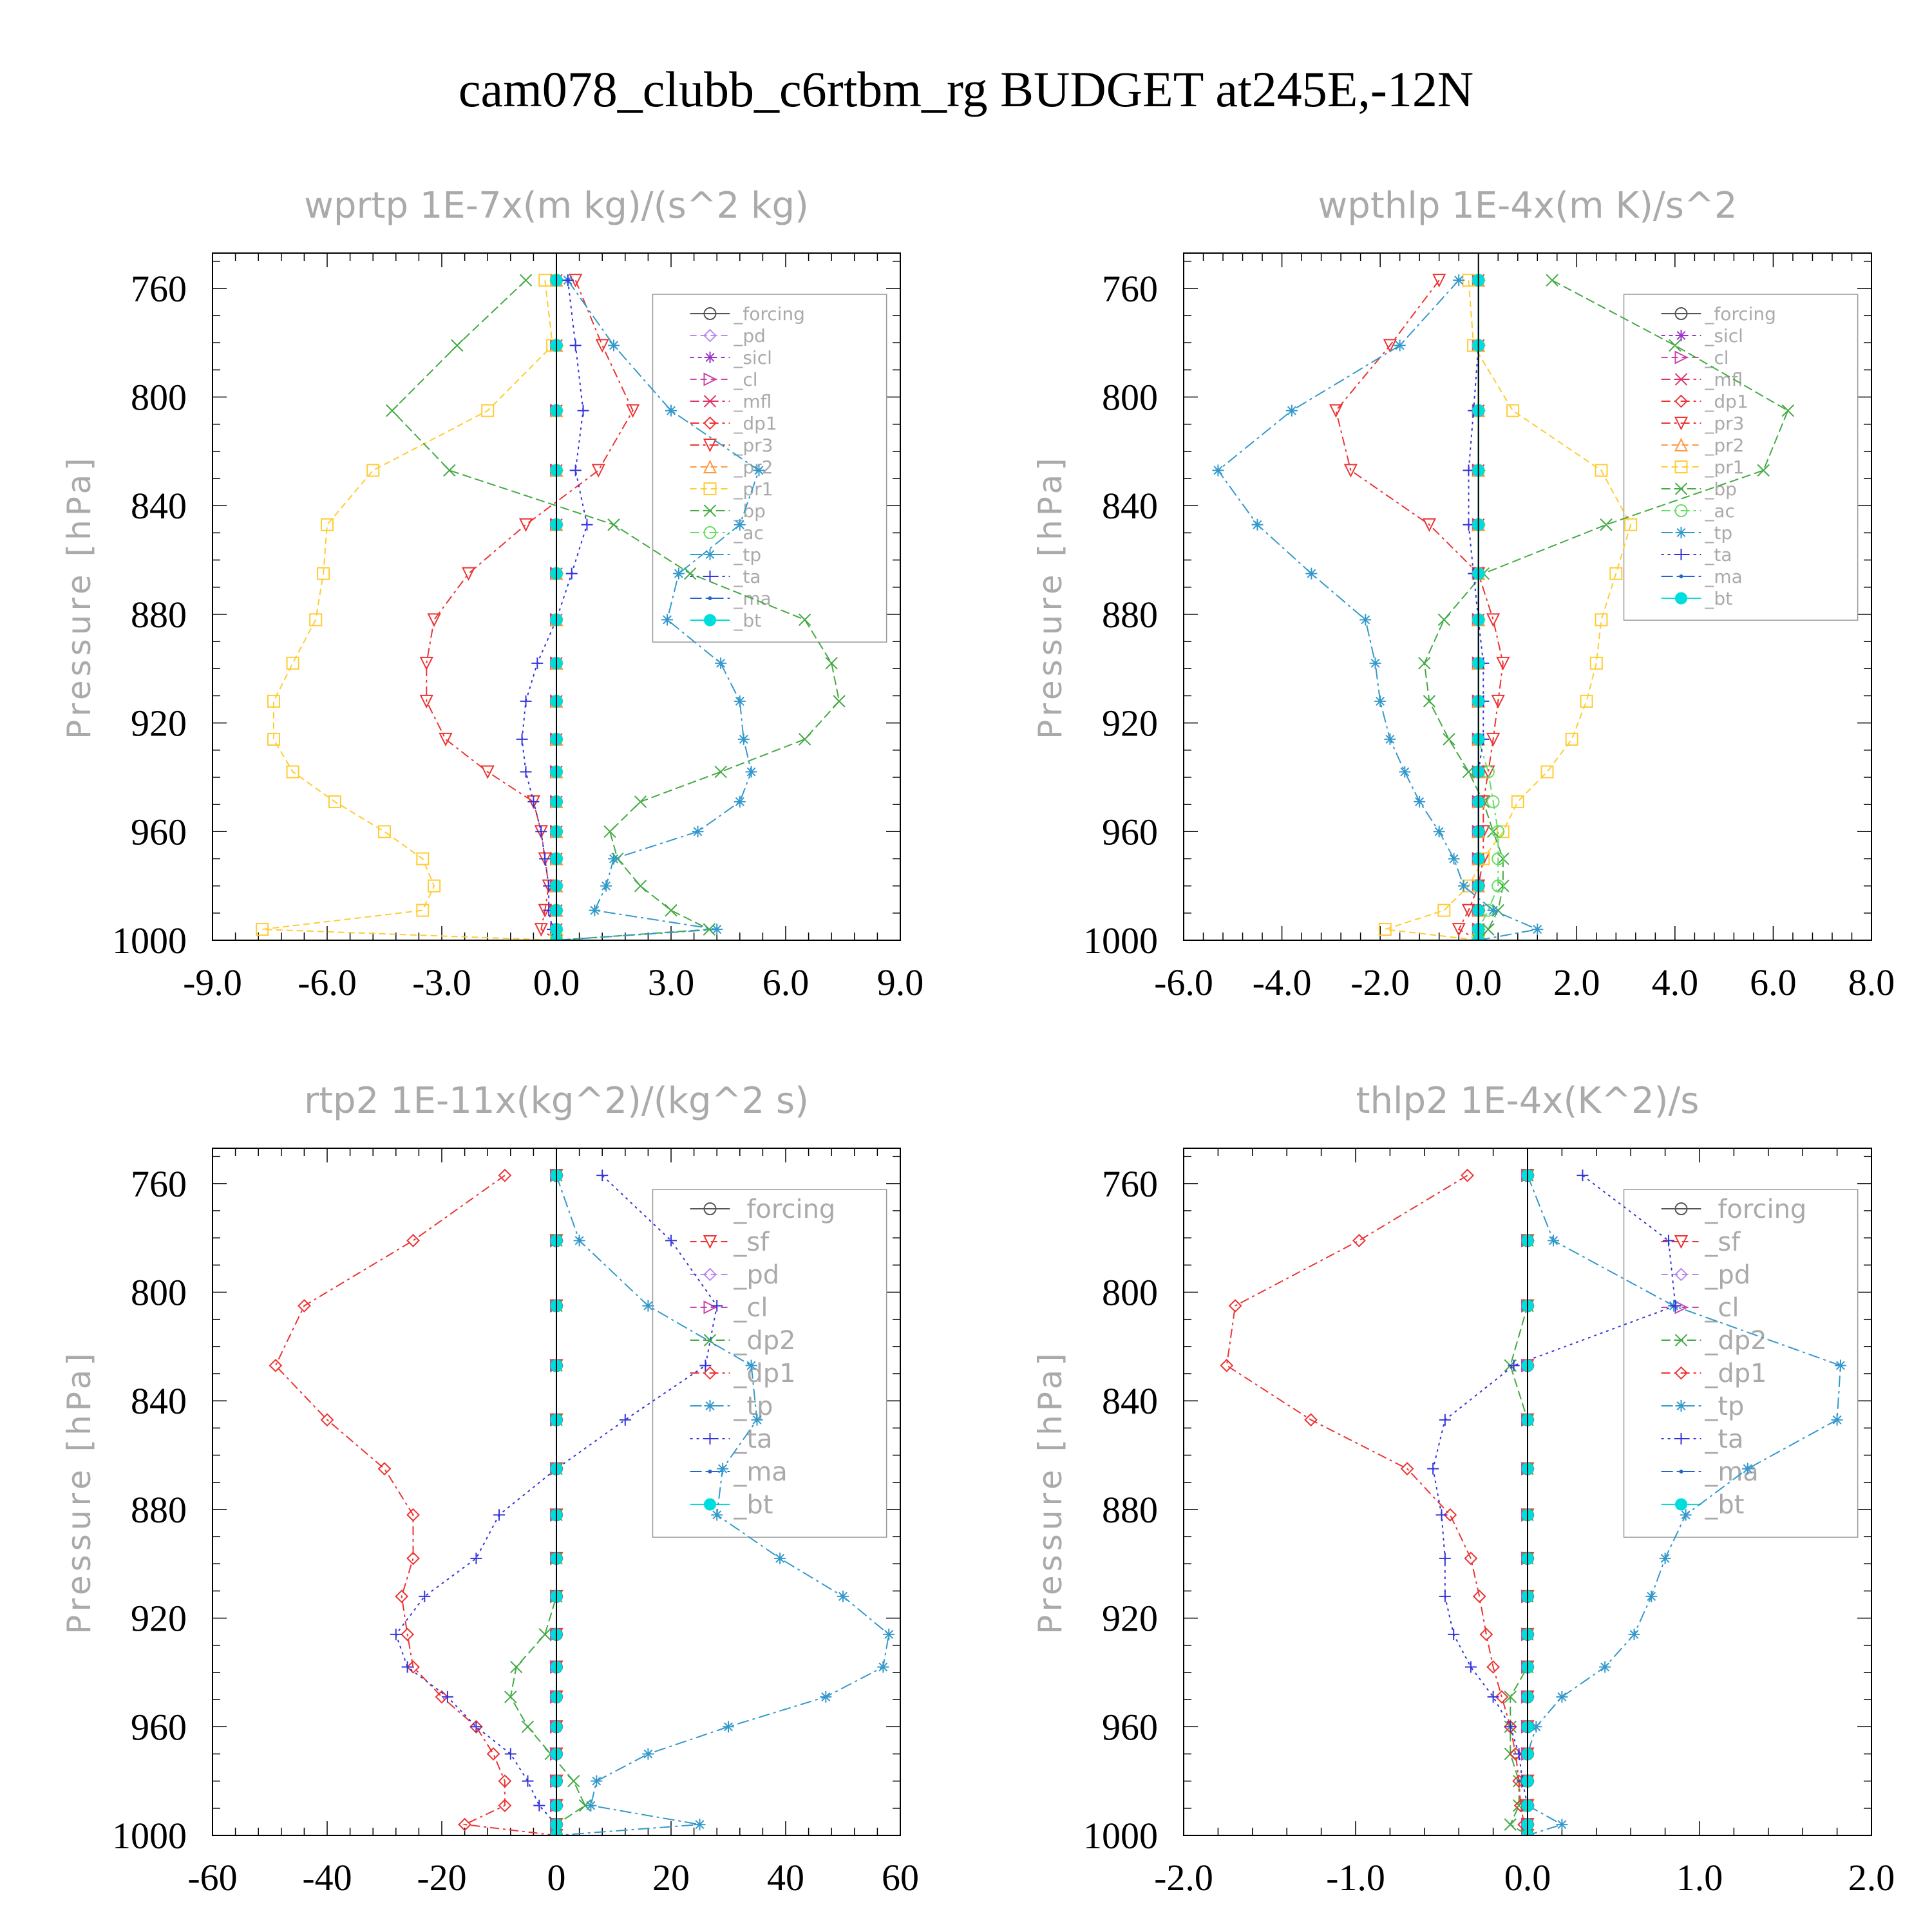 The width and height of the screenshot is (1932, 1932). I want to click on x-tick-label: -9.0, so click(213, 982).